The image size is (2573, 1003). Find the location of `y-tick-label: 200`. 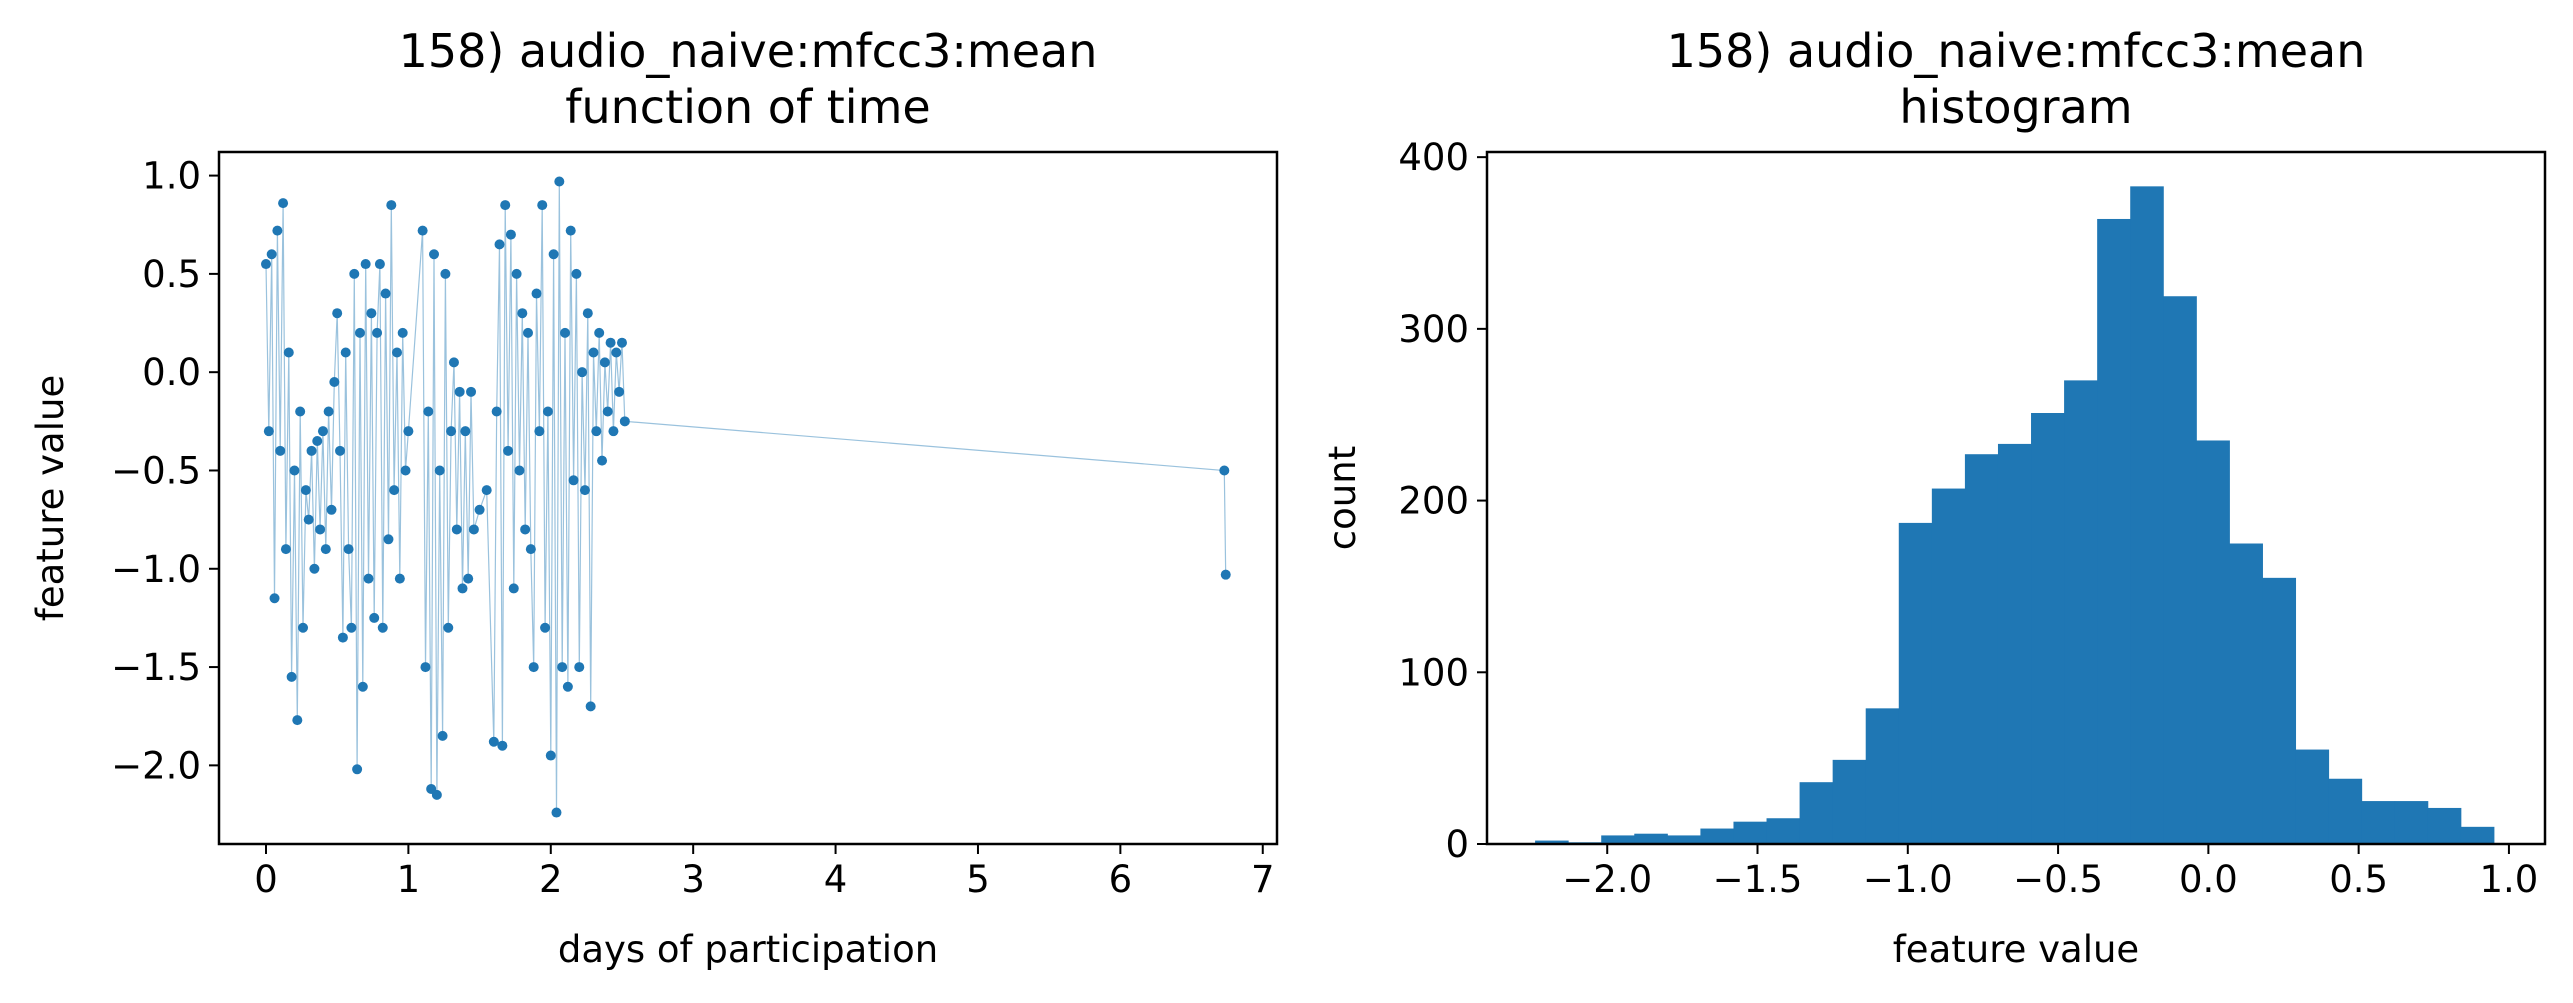

y-tick-label: 200 is located at coordinates (1433, 501).